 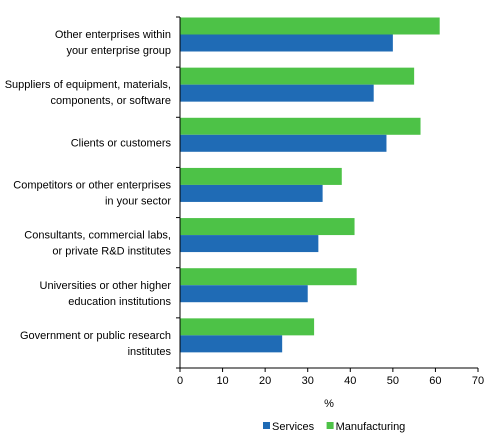 What do you see at coordinates (350, 381) in the screenshot?
I see `x-tick-label: 40` at bounding box center [350, 381].